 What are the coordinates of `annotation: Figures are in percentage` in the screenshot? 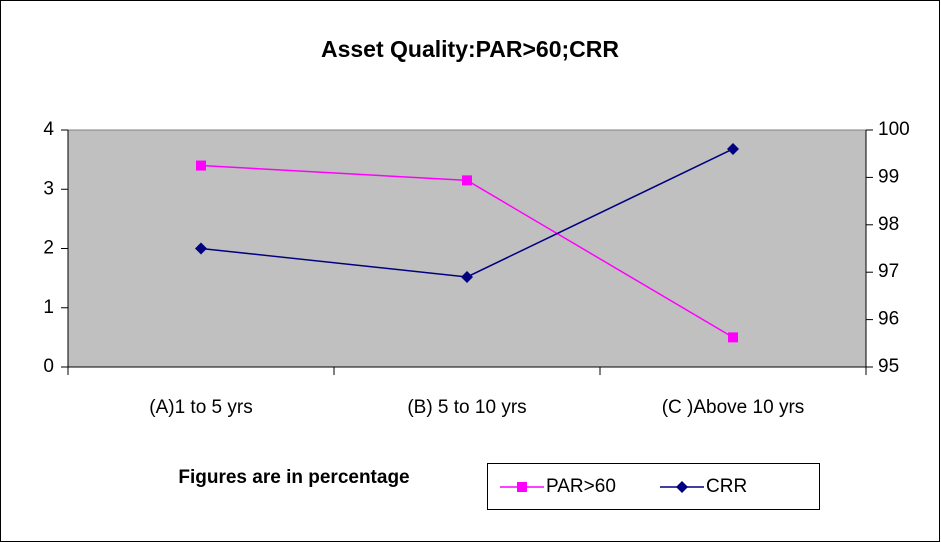 It's located at (293, 477).